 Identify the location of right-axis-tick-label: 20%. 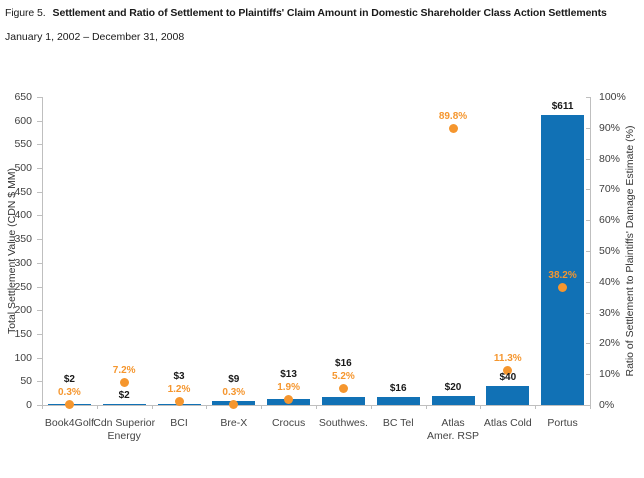
(610, 343).